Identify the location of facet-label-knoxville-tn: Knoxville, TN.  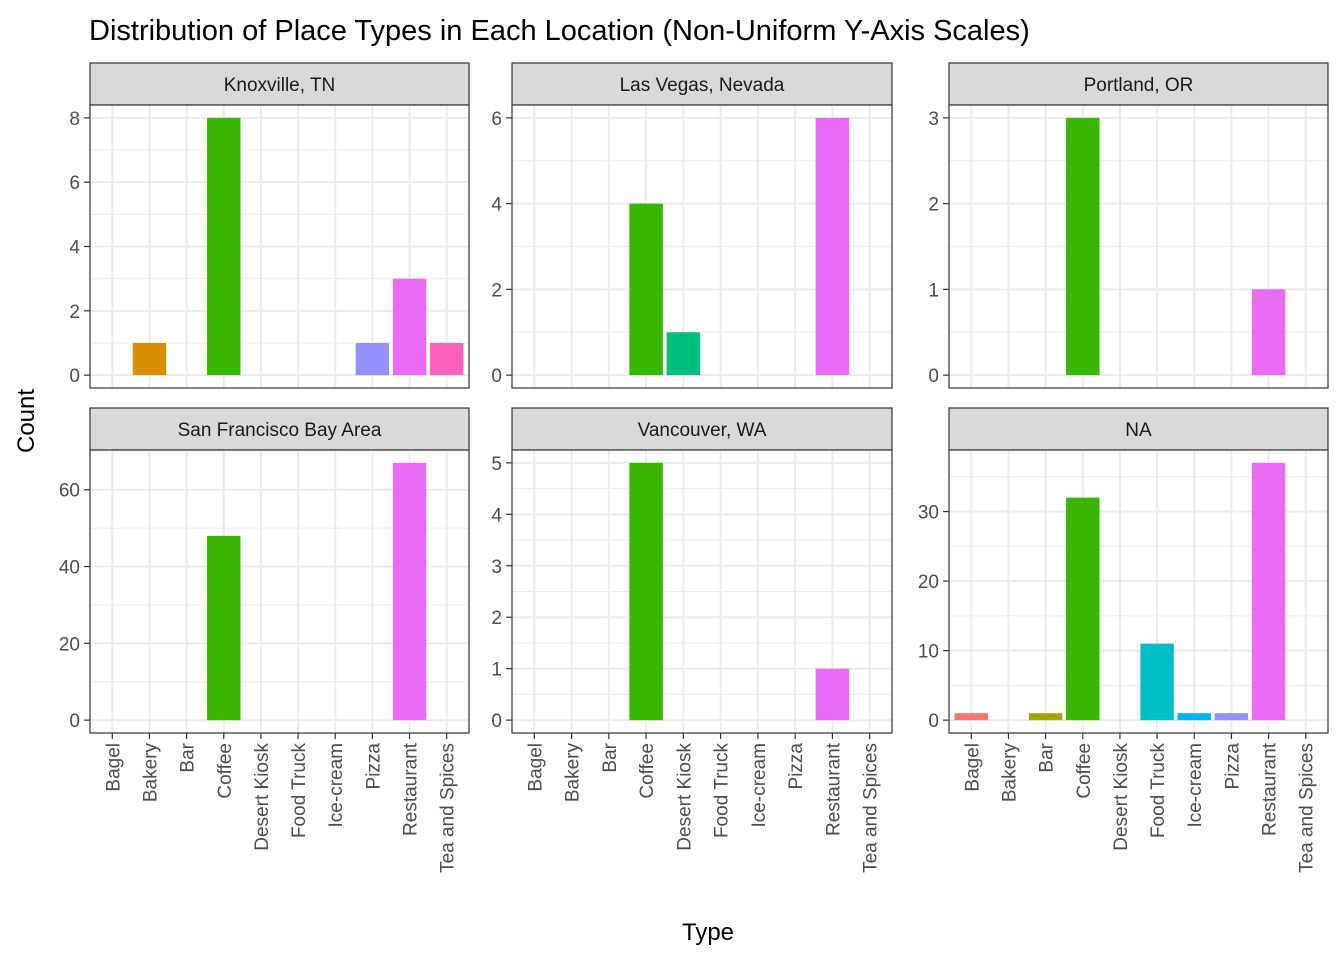
(280, 85).